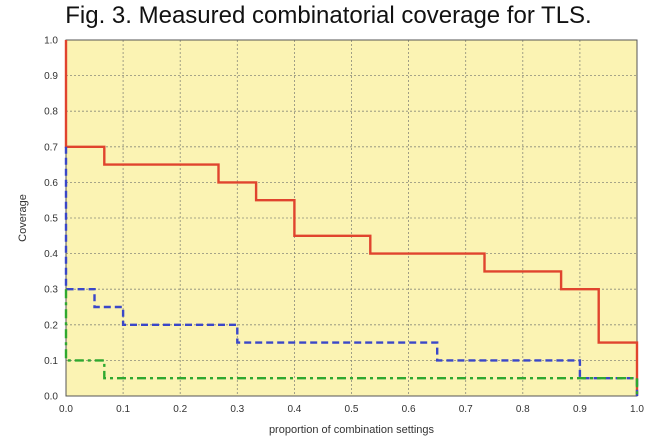  Describe the element at coordinates (123, 409) in the screenshot. I see `x-tick-label: 0.1` at that location.